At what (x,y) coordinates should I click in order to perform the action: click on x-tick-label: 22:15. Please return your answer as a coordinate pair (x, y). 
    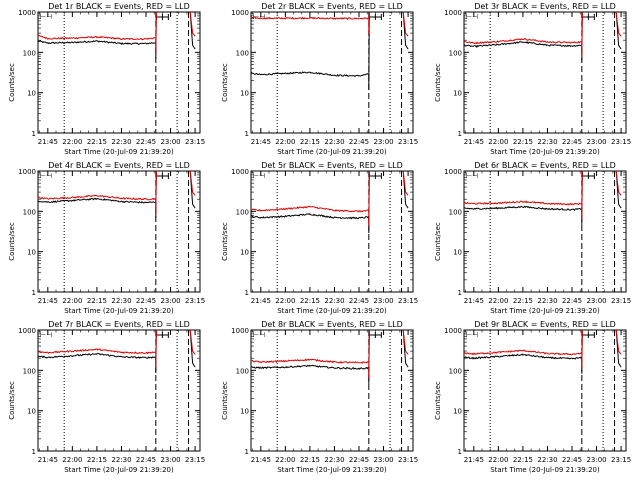
    Looking at the image, I should click on (523, 301).